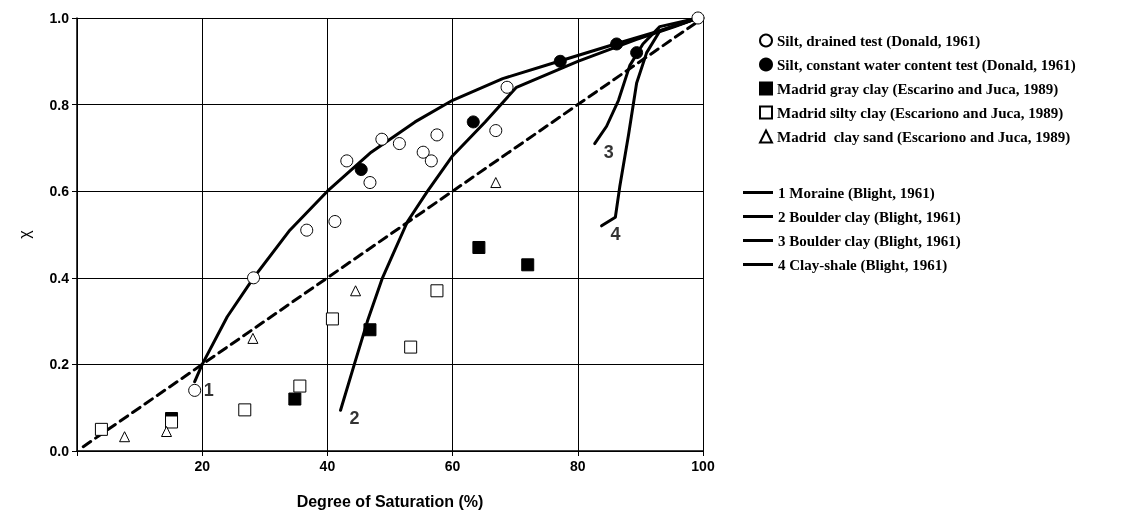  I want to click on legend-label: Madrid gray clay (Escarino and Juca, 1989), so click(918, 89).